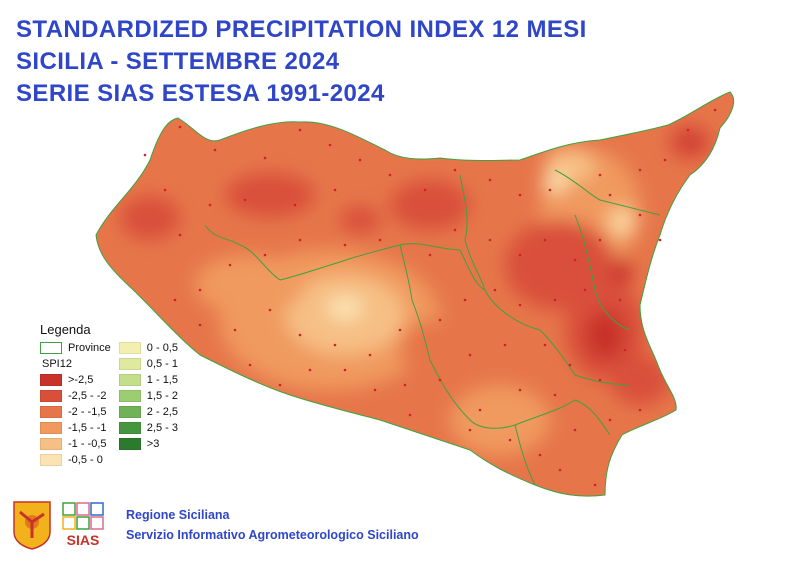 The height and width of the screenshot is (565, 800). What do you see at coordinates (178, 515) in the screenshot?
I see `footer-line-1: Regione Siciliana` at bounding box center [178, 515].